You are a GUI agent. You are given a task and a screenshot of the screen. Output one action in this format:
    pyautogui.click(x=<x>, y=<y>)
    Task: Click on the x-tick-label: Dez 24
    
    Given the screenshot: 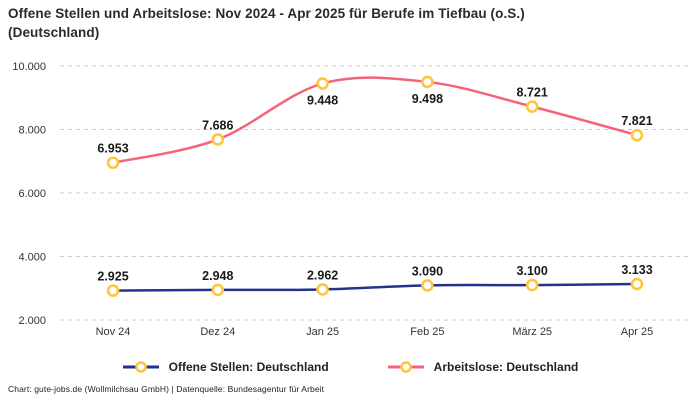 What is the action you would take?
    pyautogui.click(x=217, y=332)
    